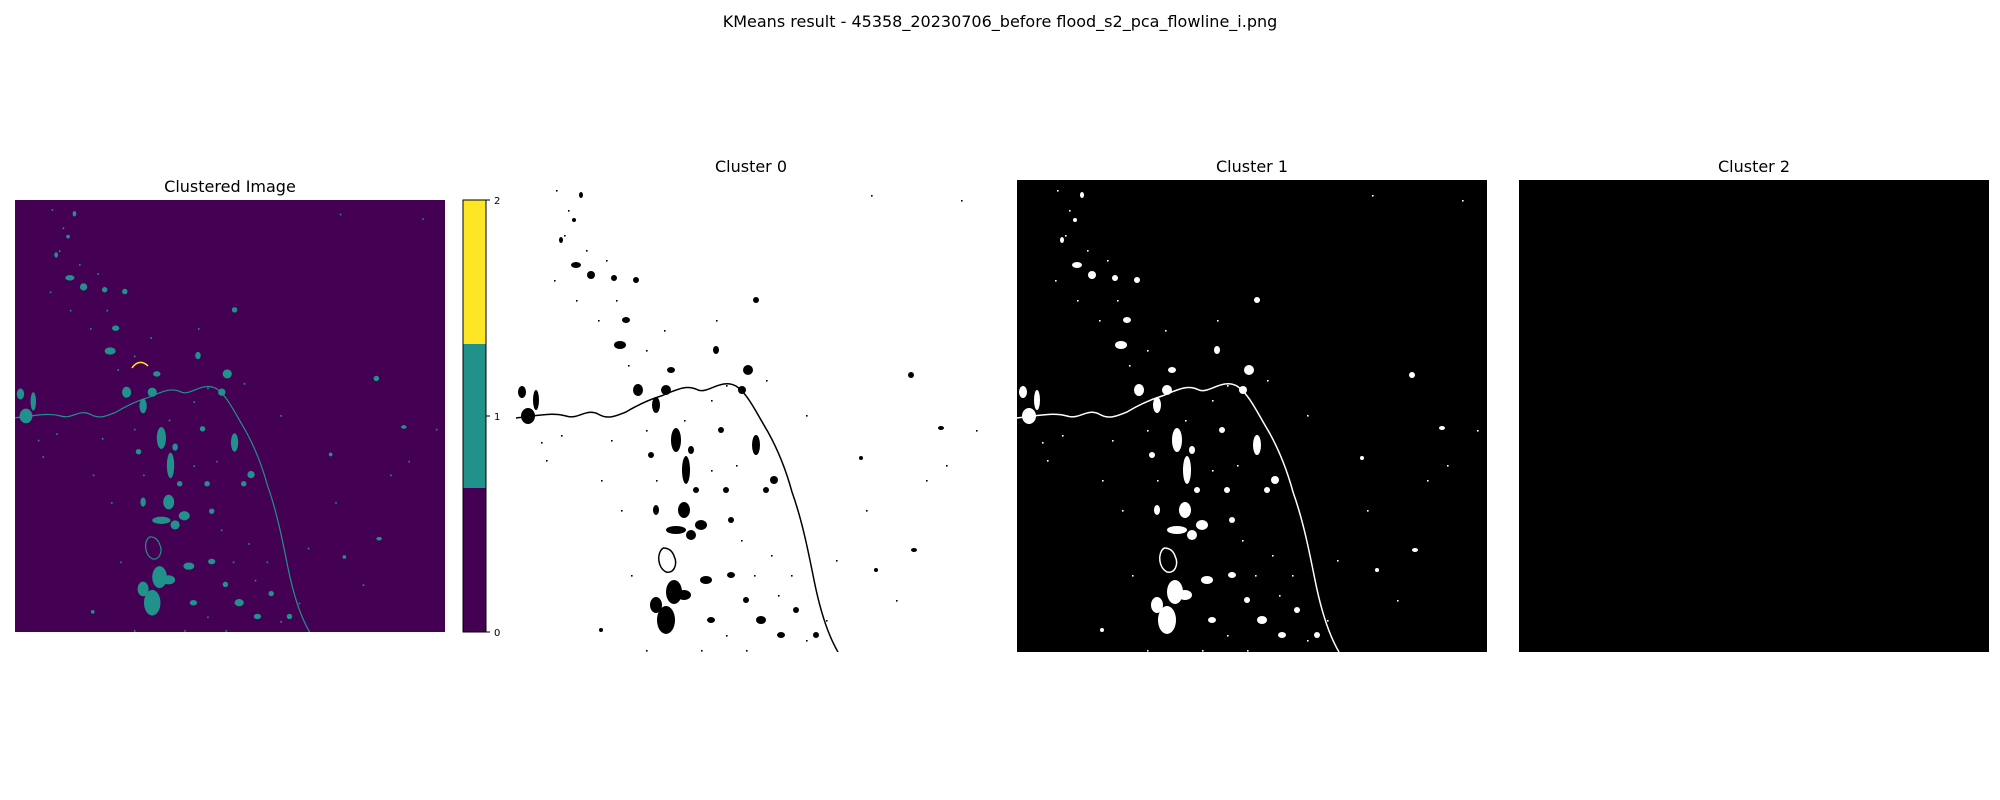 This screenshot has width=2000, height=800. What do you see at coordinates (1754, 416) in the screenshot?
I see `cluster-2-mask` at bounding box center [1754, 416].